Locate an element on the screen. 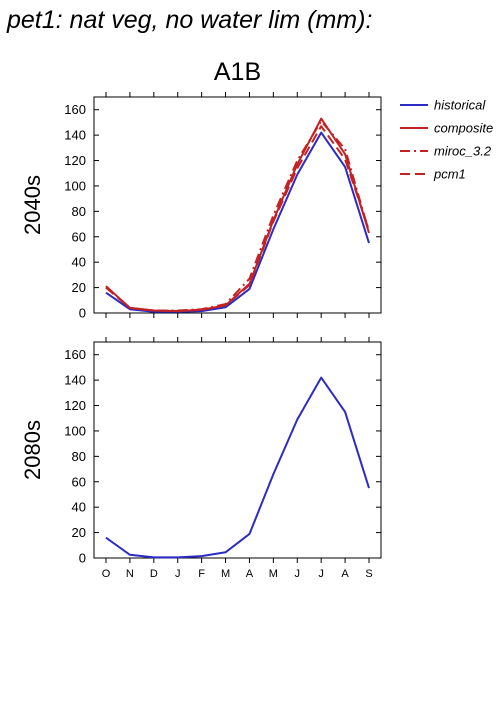 This screenshot has width=501, height=709. row-label-2040s: 2040s is located at coordinates (32, 205).